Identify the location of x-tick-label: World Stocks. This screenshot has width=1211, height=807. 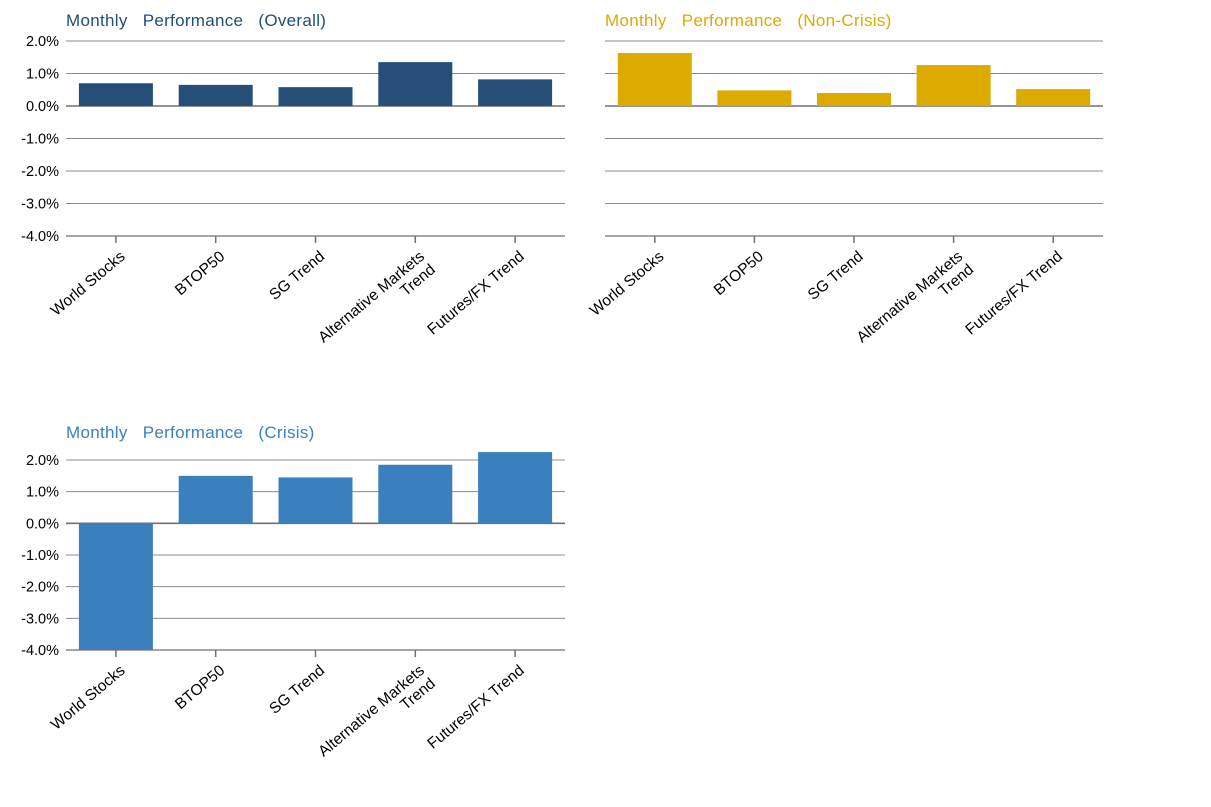
(88, 698).